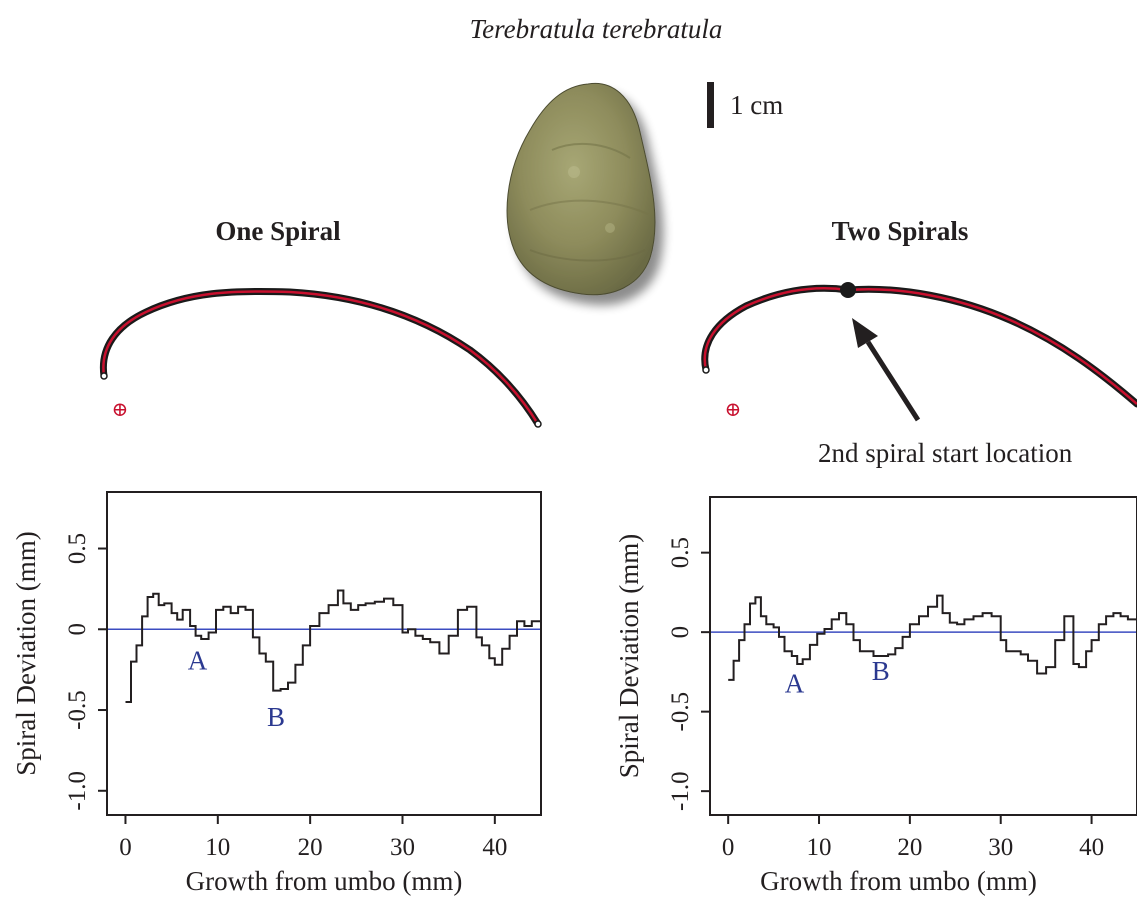 This screenshot has width=1137, height=898. What do you see at coordinates (900, 231) in the screenshot?
I see `panel-heading-two-spirals: Two Spirals` at bounding box center [900, 231].